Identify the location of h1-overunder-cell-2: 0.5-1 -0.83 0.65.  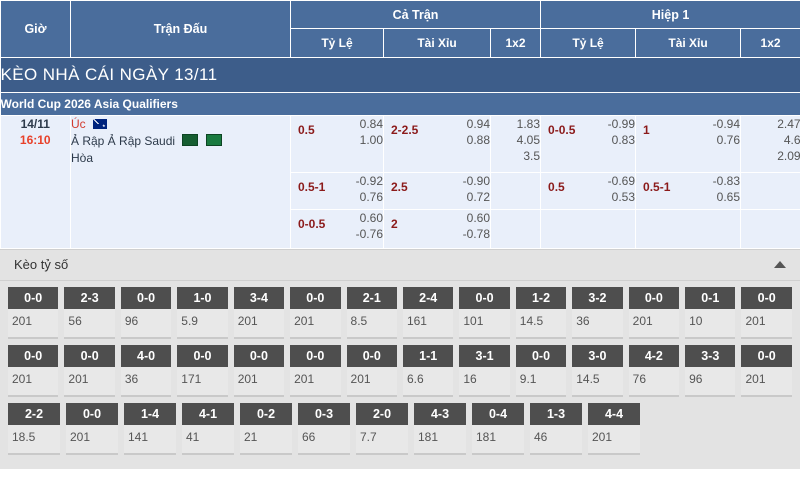
(688, 191).